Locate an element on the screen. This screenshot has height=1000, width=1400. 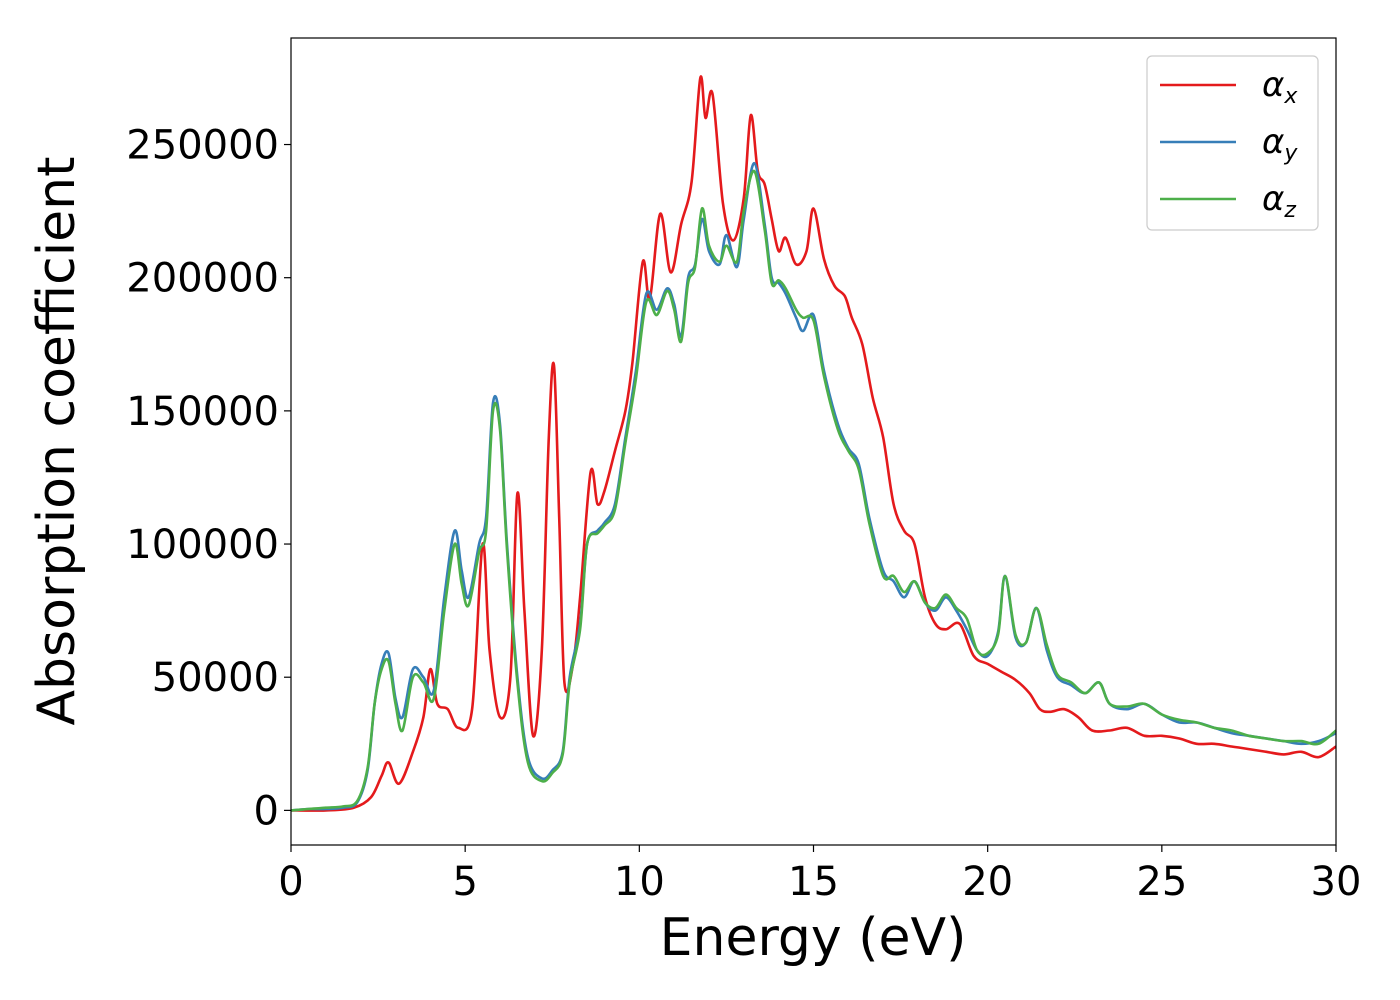
x-axis-label: Energy (eV) is located at coordinates (813, 938).